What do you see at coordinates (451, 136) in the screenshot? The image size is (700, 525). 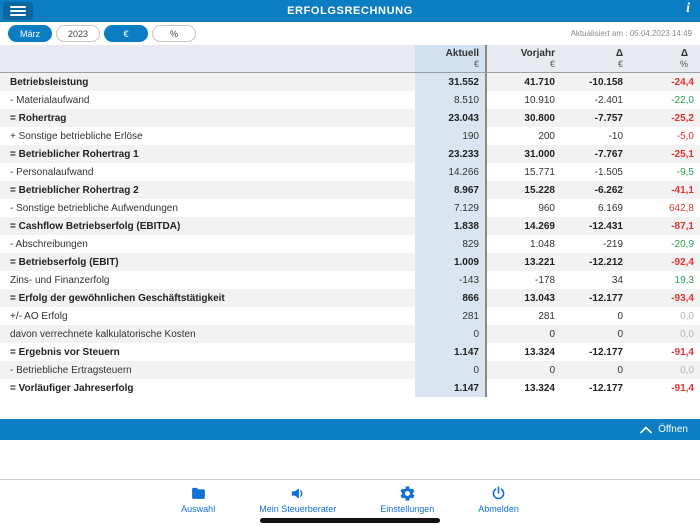 I see `row-value-aktuell: 190` at bounding box center [451, 136].